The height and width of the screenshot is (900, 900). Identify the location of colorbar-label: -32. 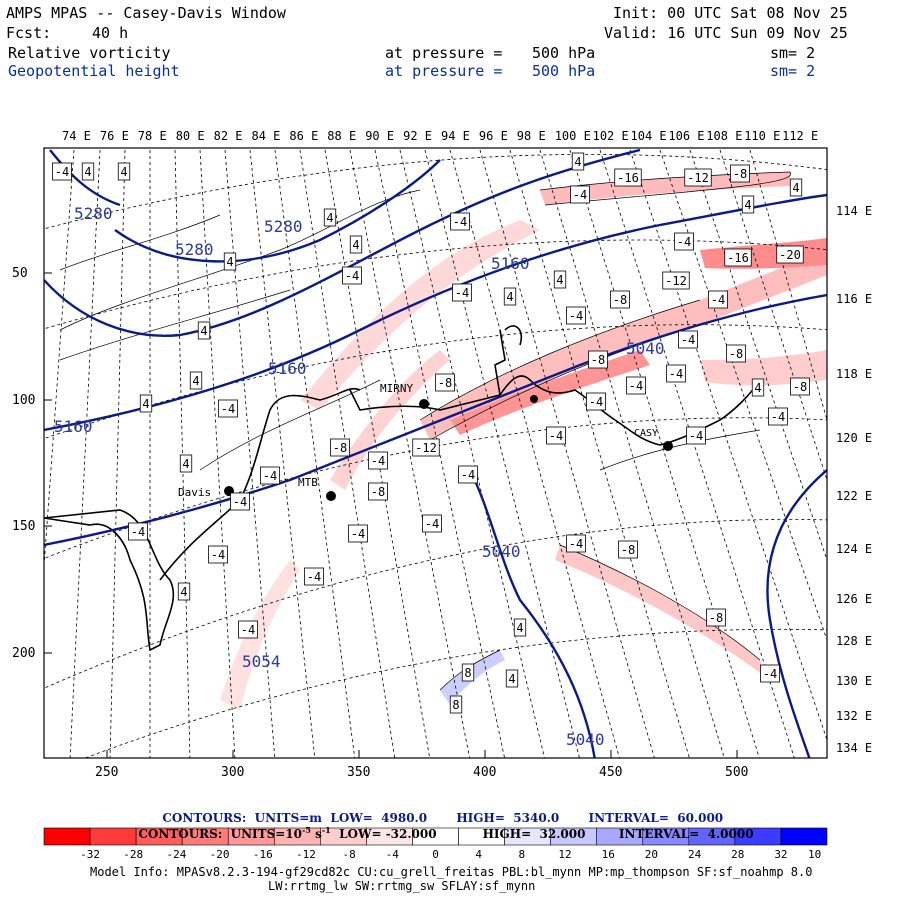
(90, 854).